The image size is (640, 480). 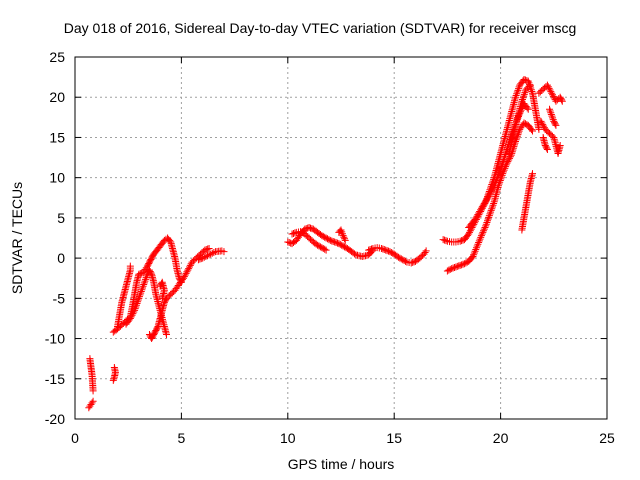 What do you see at coordinates (57, 137) in the screenshot?
I see `y-tick-label: 15` at bounding box center [57, 137].